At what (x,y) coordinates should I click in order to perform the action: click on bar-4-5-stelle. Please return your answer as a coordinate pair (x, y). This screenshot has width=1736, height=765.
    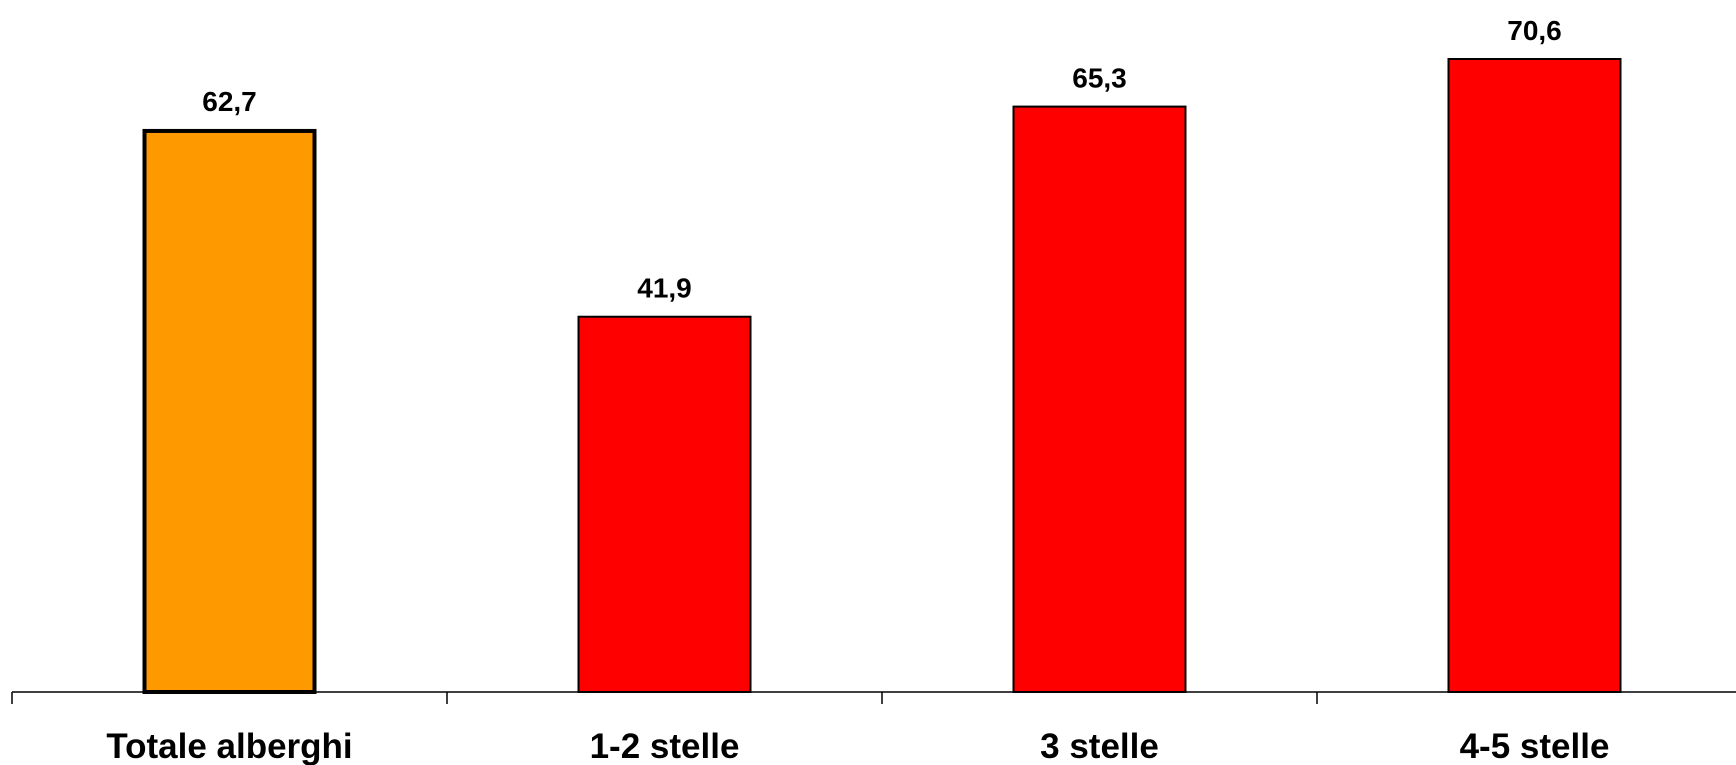
    Looking at the image, I should click on (1534, 375).